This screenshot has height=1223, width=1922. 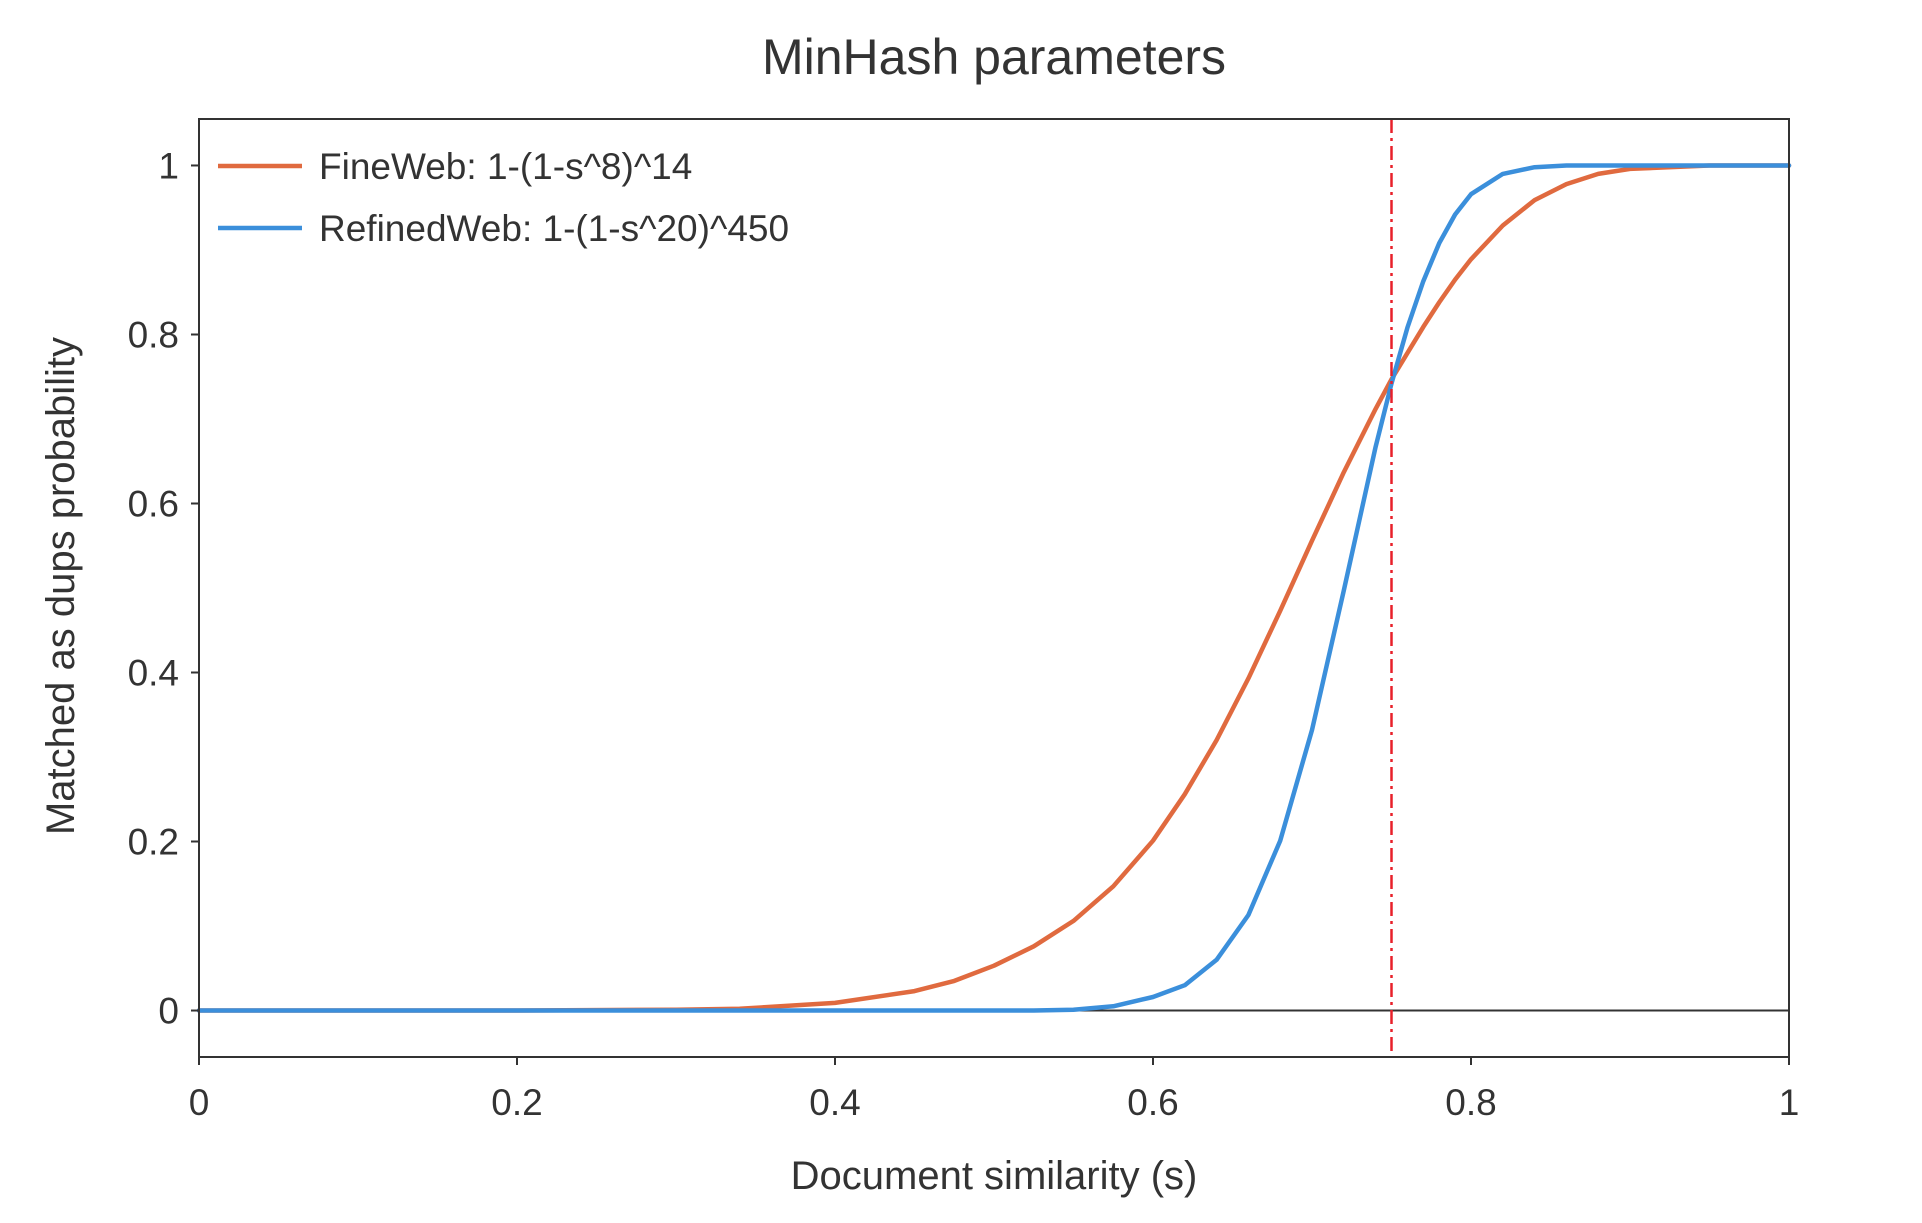 I want to click on x-tick-label: 0, so click(x=199, y=1102).